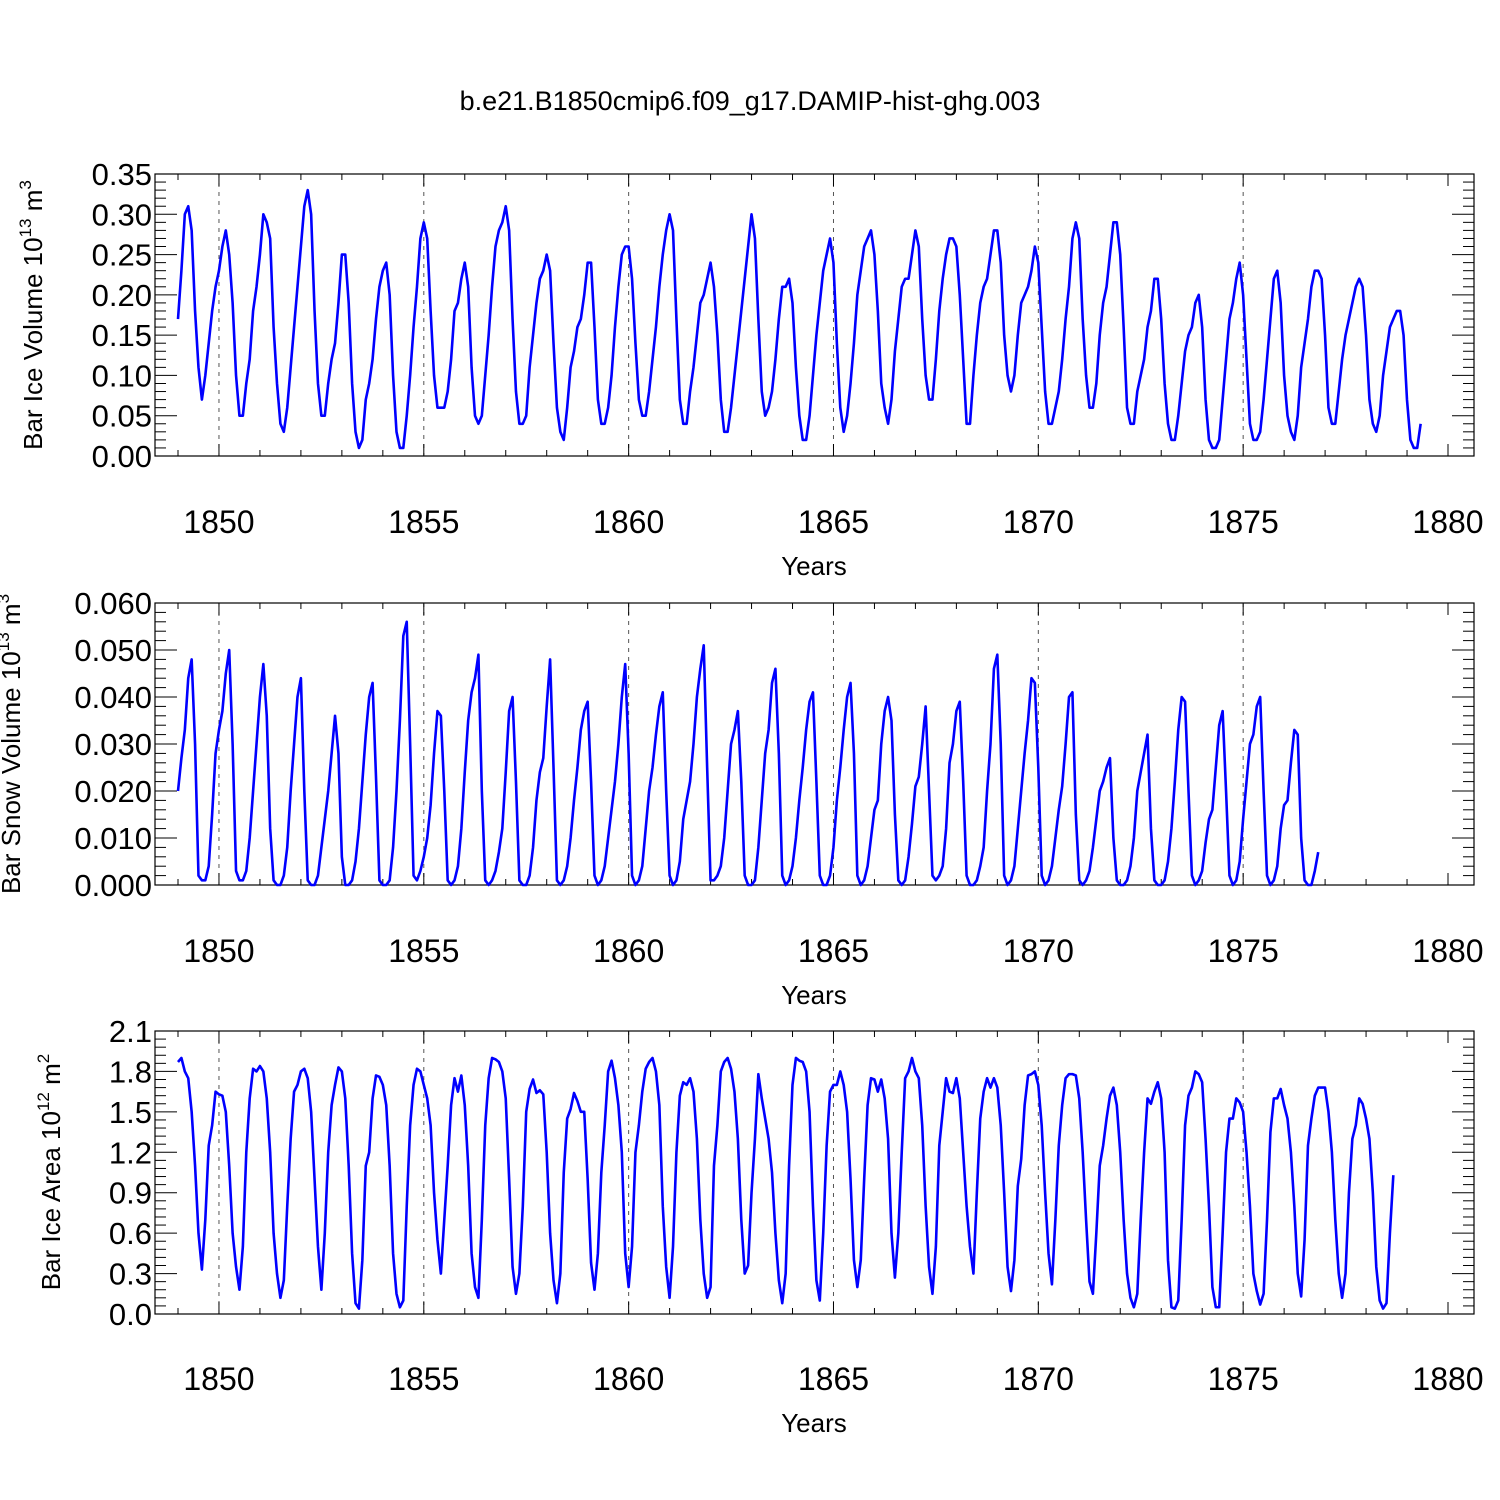 The height and width of the screenshot is (1500, 1500). I want to click on y-tick-label: 0.6, so click(130, 1233).